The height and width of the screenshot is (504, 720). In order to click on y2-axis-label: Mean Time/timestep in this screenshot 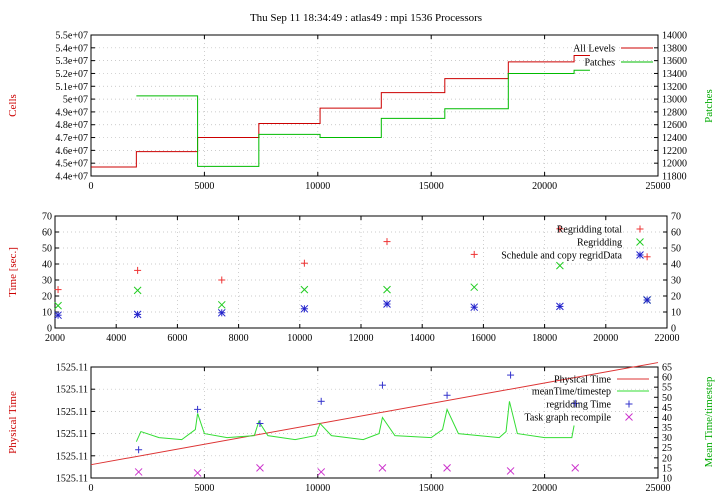, I will do `click(709, 421)`.